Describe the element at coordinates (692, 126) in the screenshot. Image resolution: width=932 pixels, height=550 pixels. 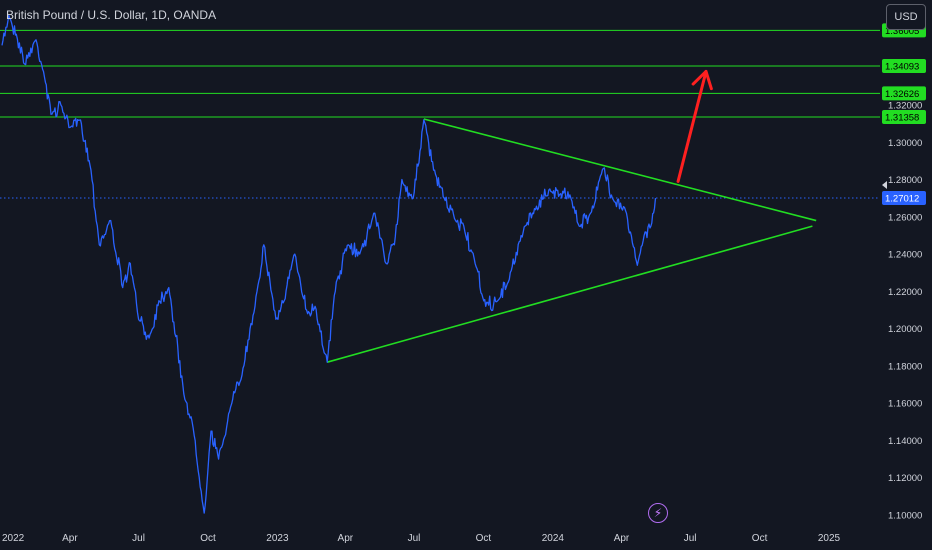
I see `projection-arrow` at that location.